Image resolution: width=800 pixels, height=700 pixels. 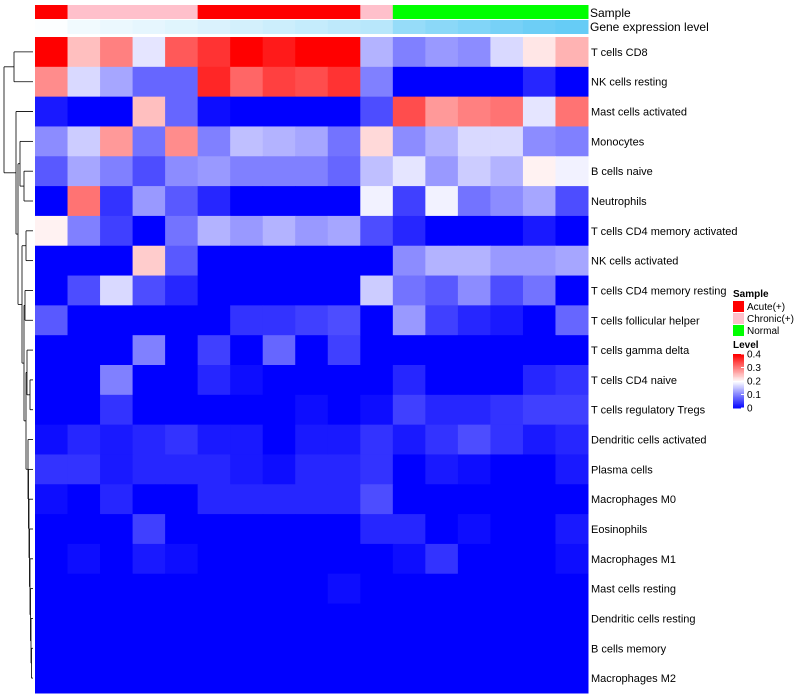 I want to click on row-label: Monocytes, so click(x=618, y=142).